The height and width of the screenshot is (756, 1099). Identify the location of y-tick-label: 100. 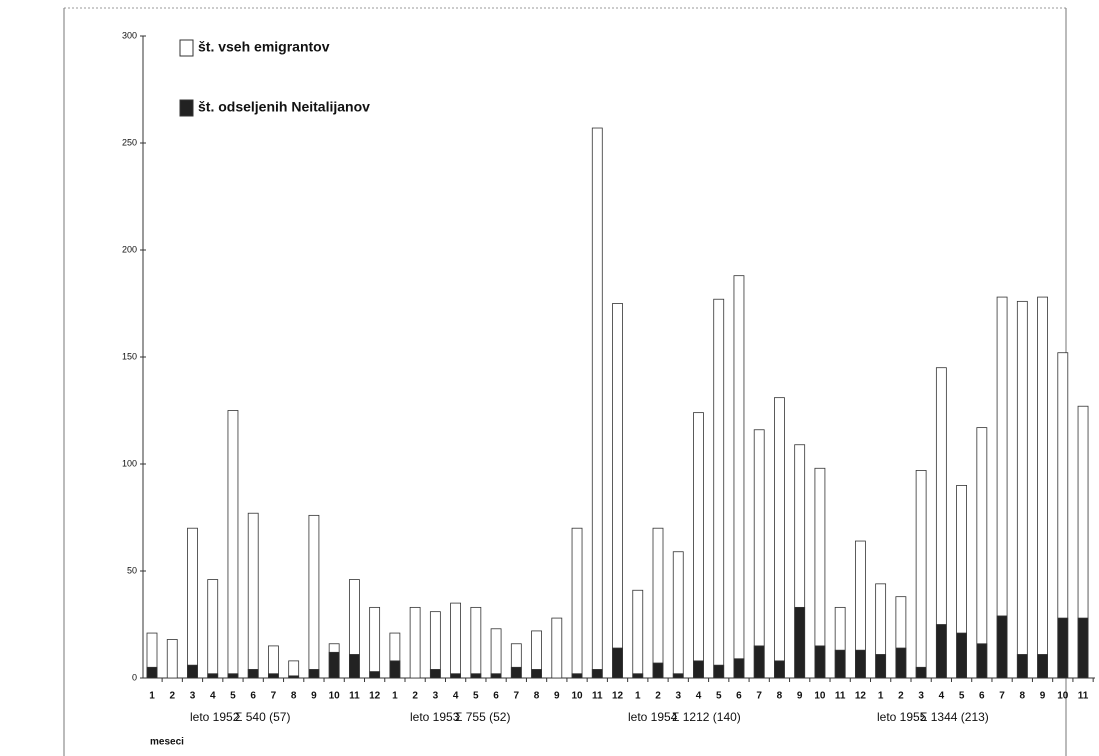
(129, 463).